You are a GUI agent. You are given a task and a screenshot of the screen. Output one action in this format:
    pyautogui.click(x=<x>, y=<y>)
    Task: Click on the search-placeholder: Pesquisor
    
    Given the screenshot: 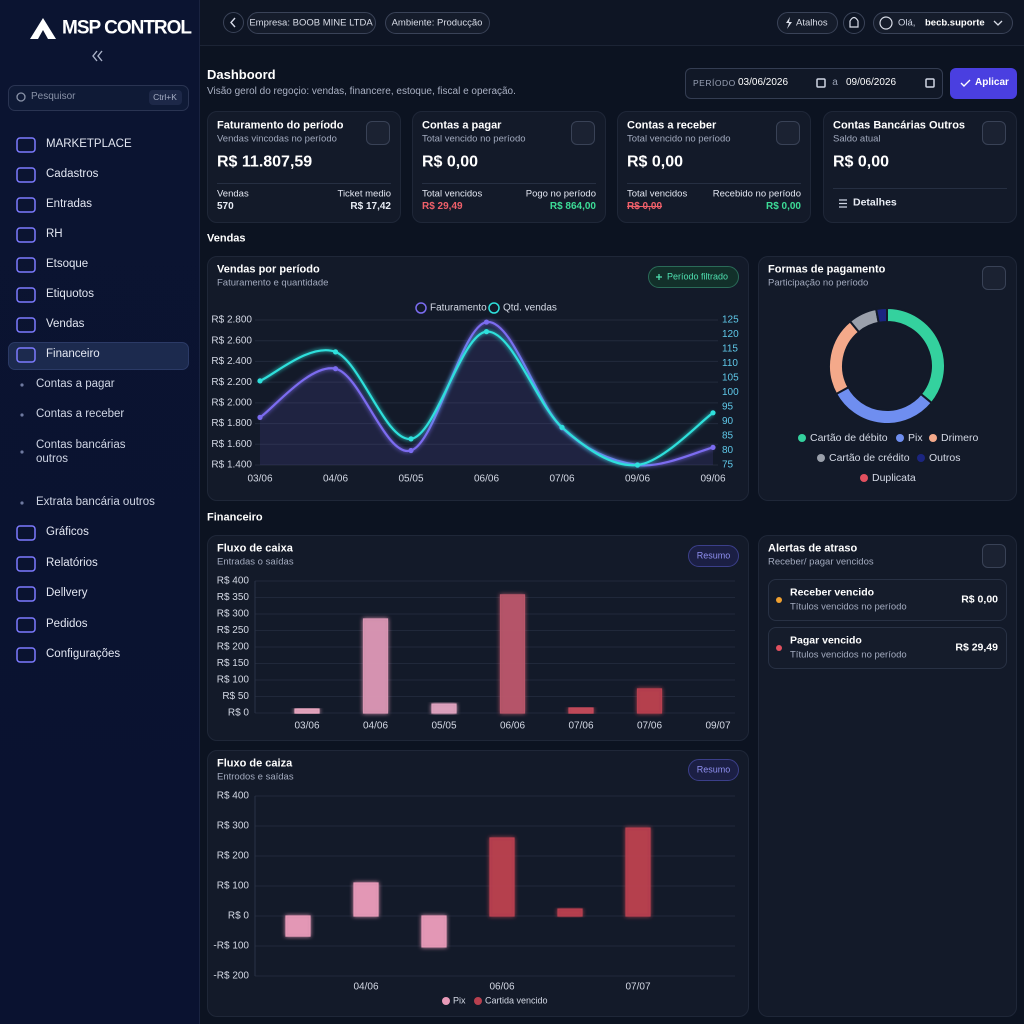 What is the action you would take?
    pyautogui.click(x=53, y=96)
    